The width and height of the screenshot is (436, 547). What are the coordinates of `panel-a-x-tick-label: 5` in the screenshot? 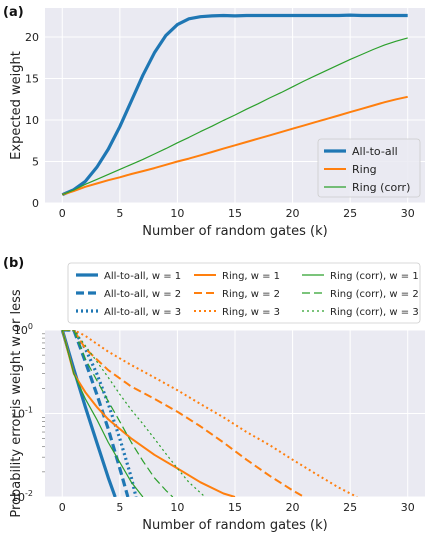 It's located at (119, 213).